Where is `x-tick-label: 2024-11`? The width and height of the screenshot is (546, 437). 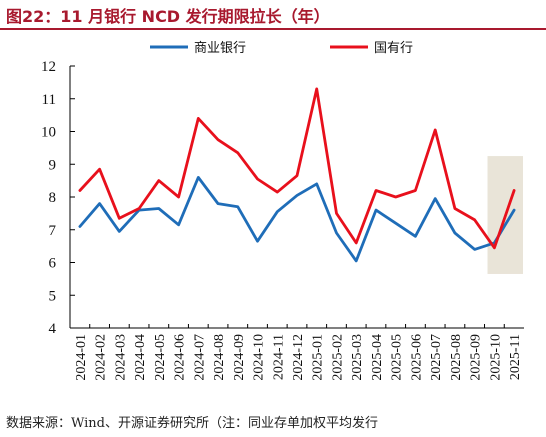
x-tick-label: 2024-11 is located at coordinates (278, 357).